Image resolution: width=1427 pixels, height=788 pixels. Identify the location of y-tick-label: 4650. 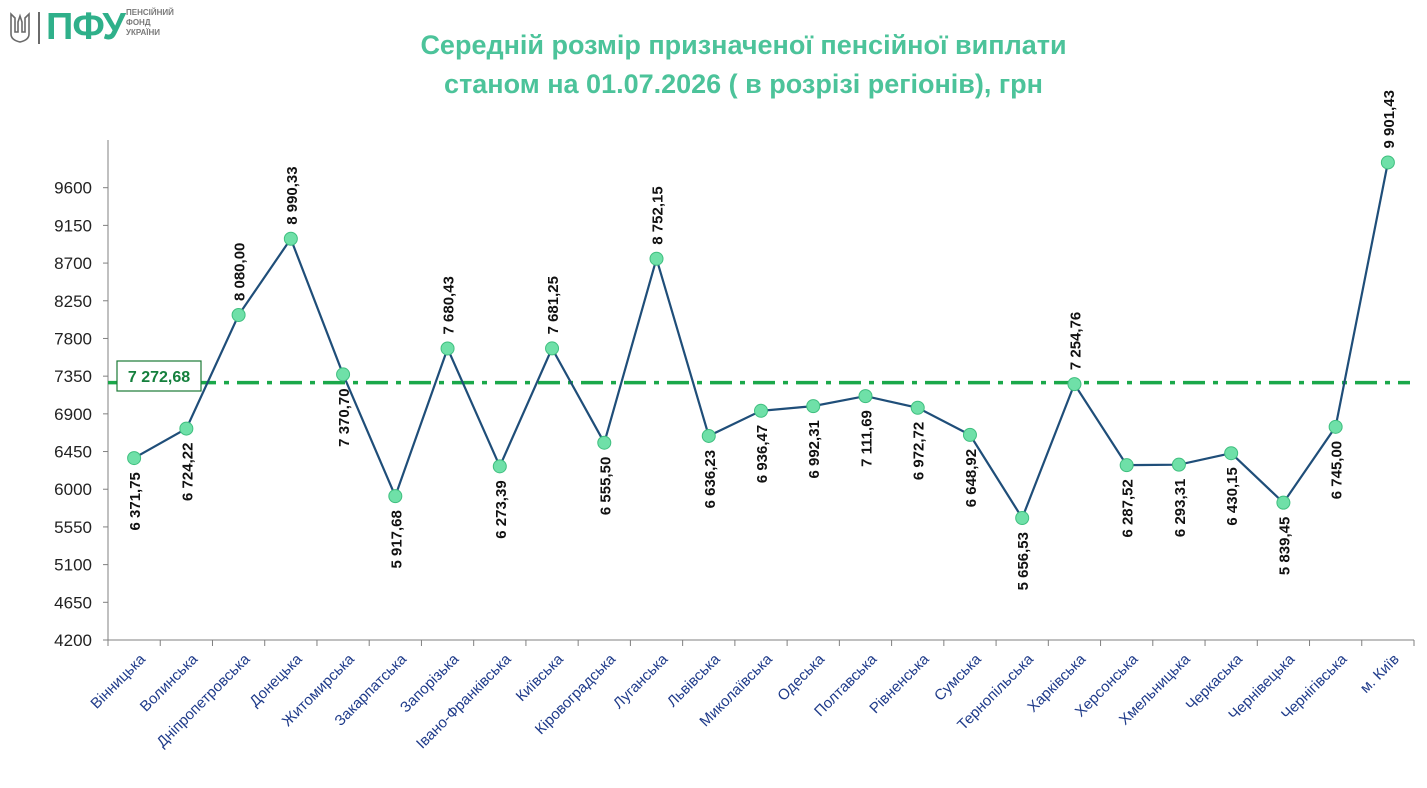
(73, 602).